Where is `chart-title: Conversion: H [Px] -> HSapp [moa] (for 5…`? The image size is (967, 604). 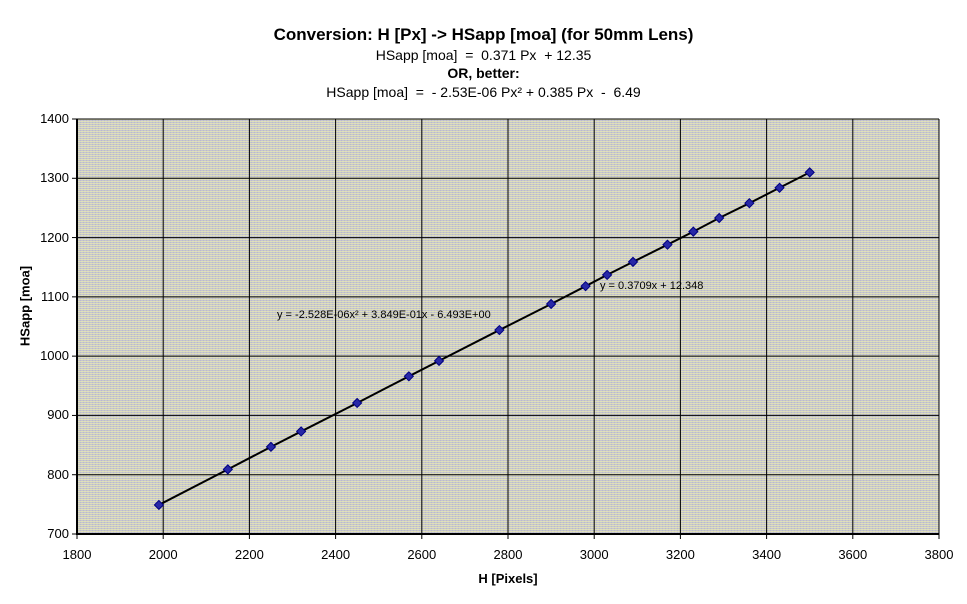 chart-title: Conversion: H [Px] -> HSapp [moa] (for 5… is located at coordinates (483, 34).